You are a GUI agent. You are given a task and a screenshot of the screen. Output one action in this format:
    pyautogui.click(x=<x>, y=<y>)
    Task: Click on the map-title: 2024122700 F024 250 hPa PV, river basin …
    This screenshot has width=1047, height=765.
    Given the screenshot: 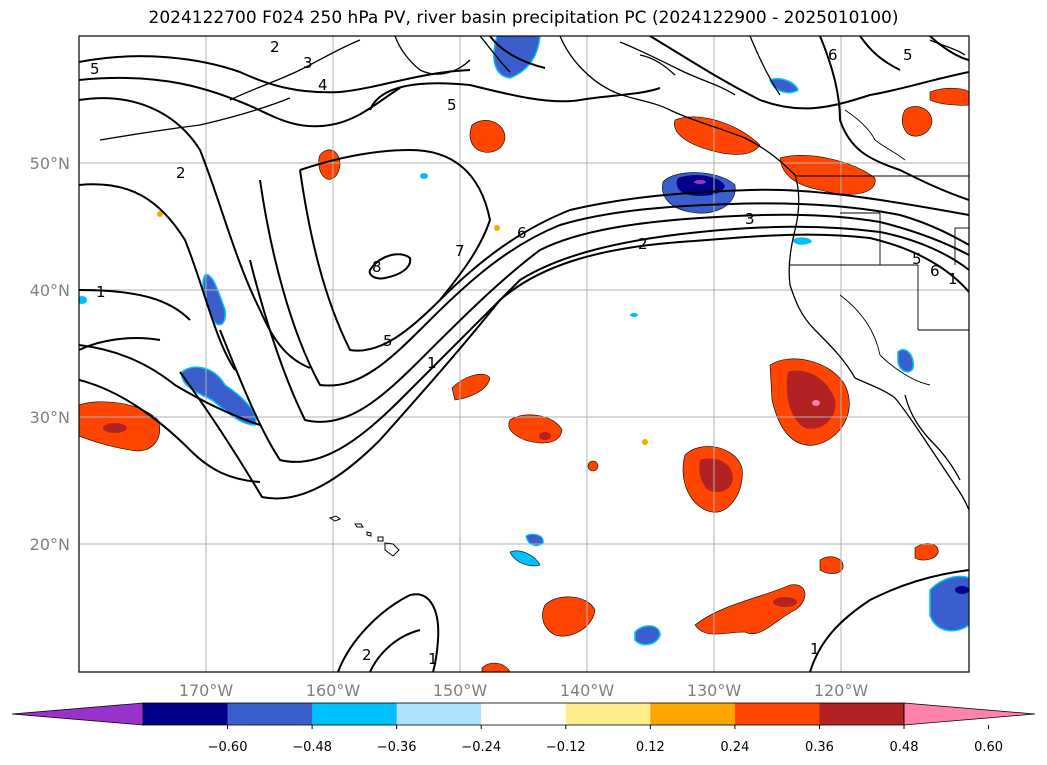 What is the action you would take?
    pyautogui.click(x=523, y=18)
    